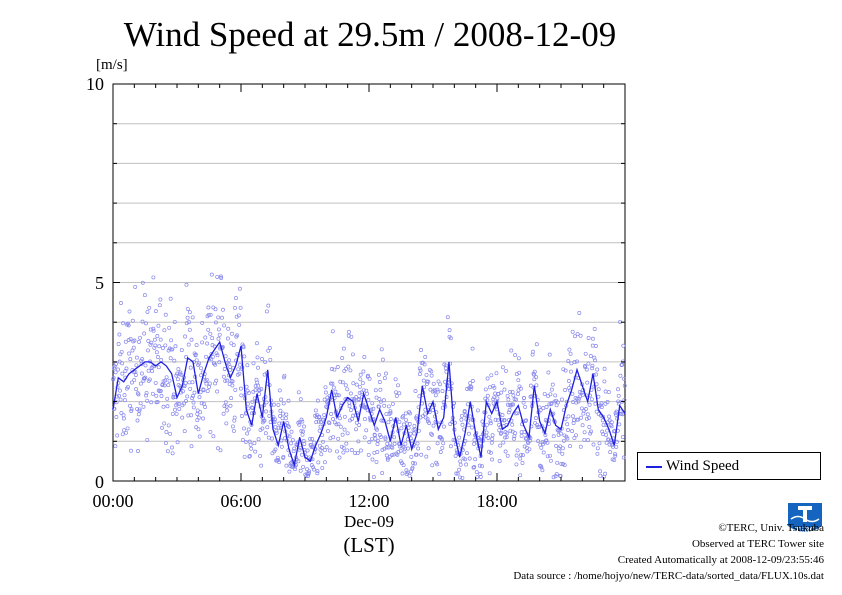 The image size is (842, 595). Describe the element at coordinates (112, 65) in the screenshot. I see `y-axis-unit-label: [m/s]` at that location.